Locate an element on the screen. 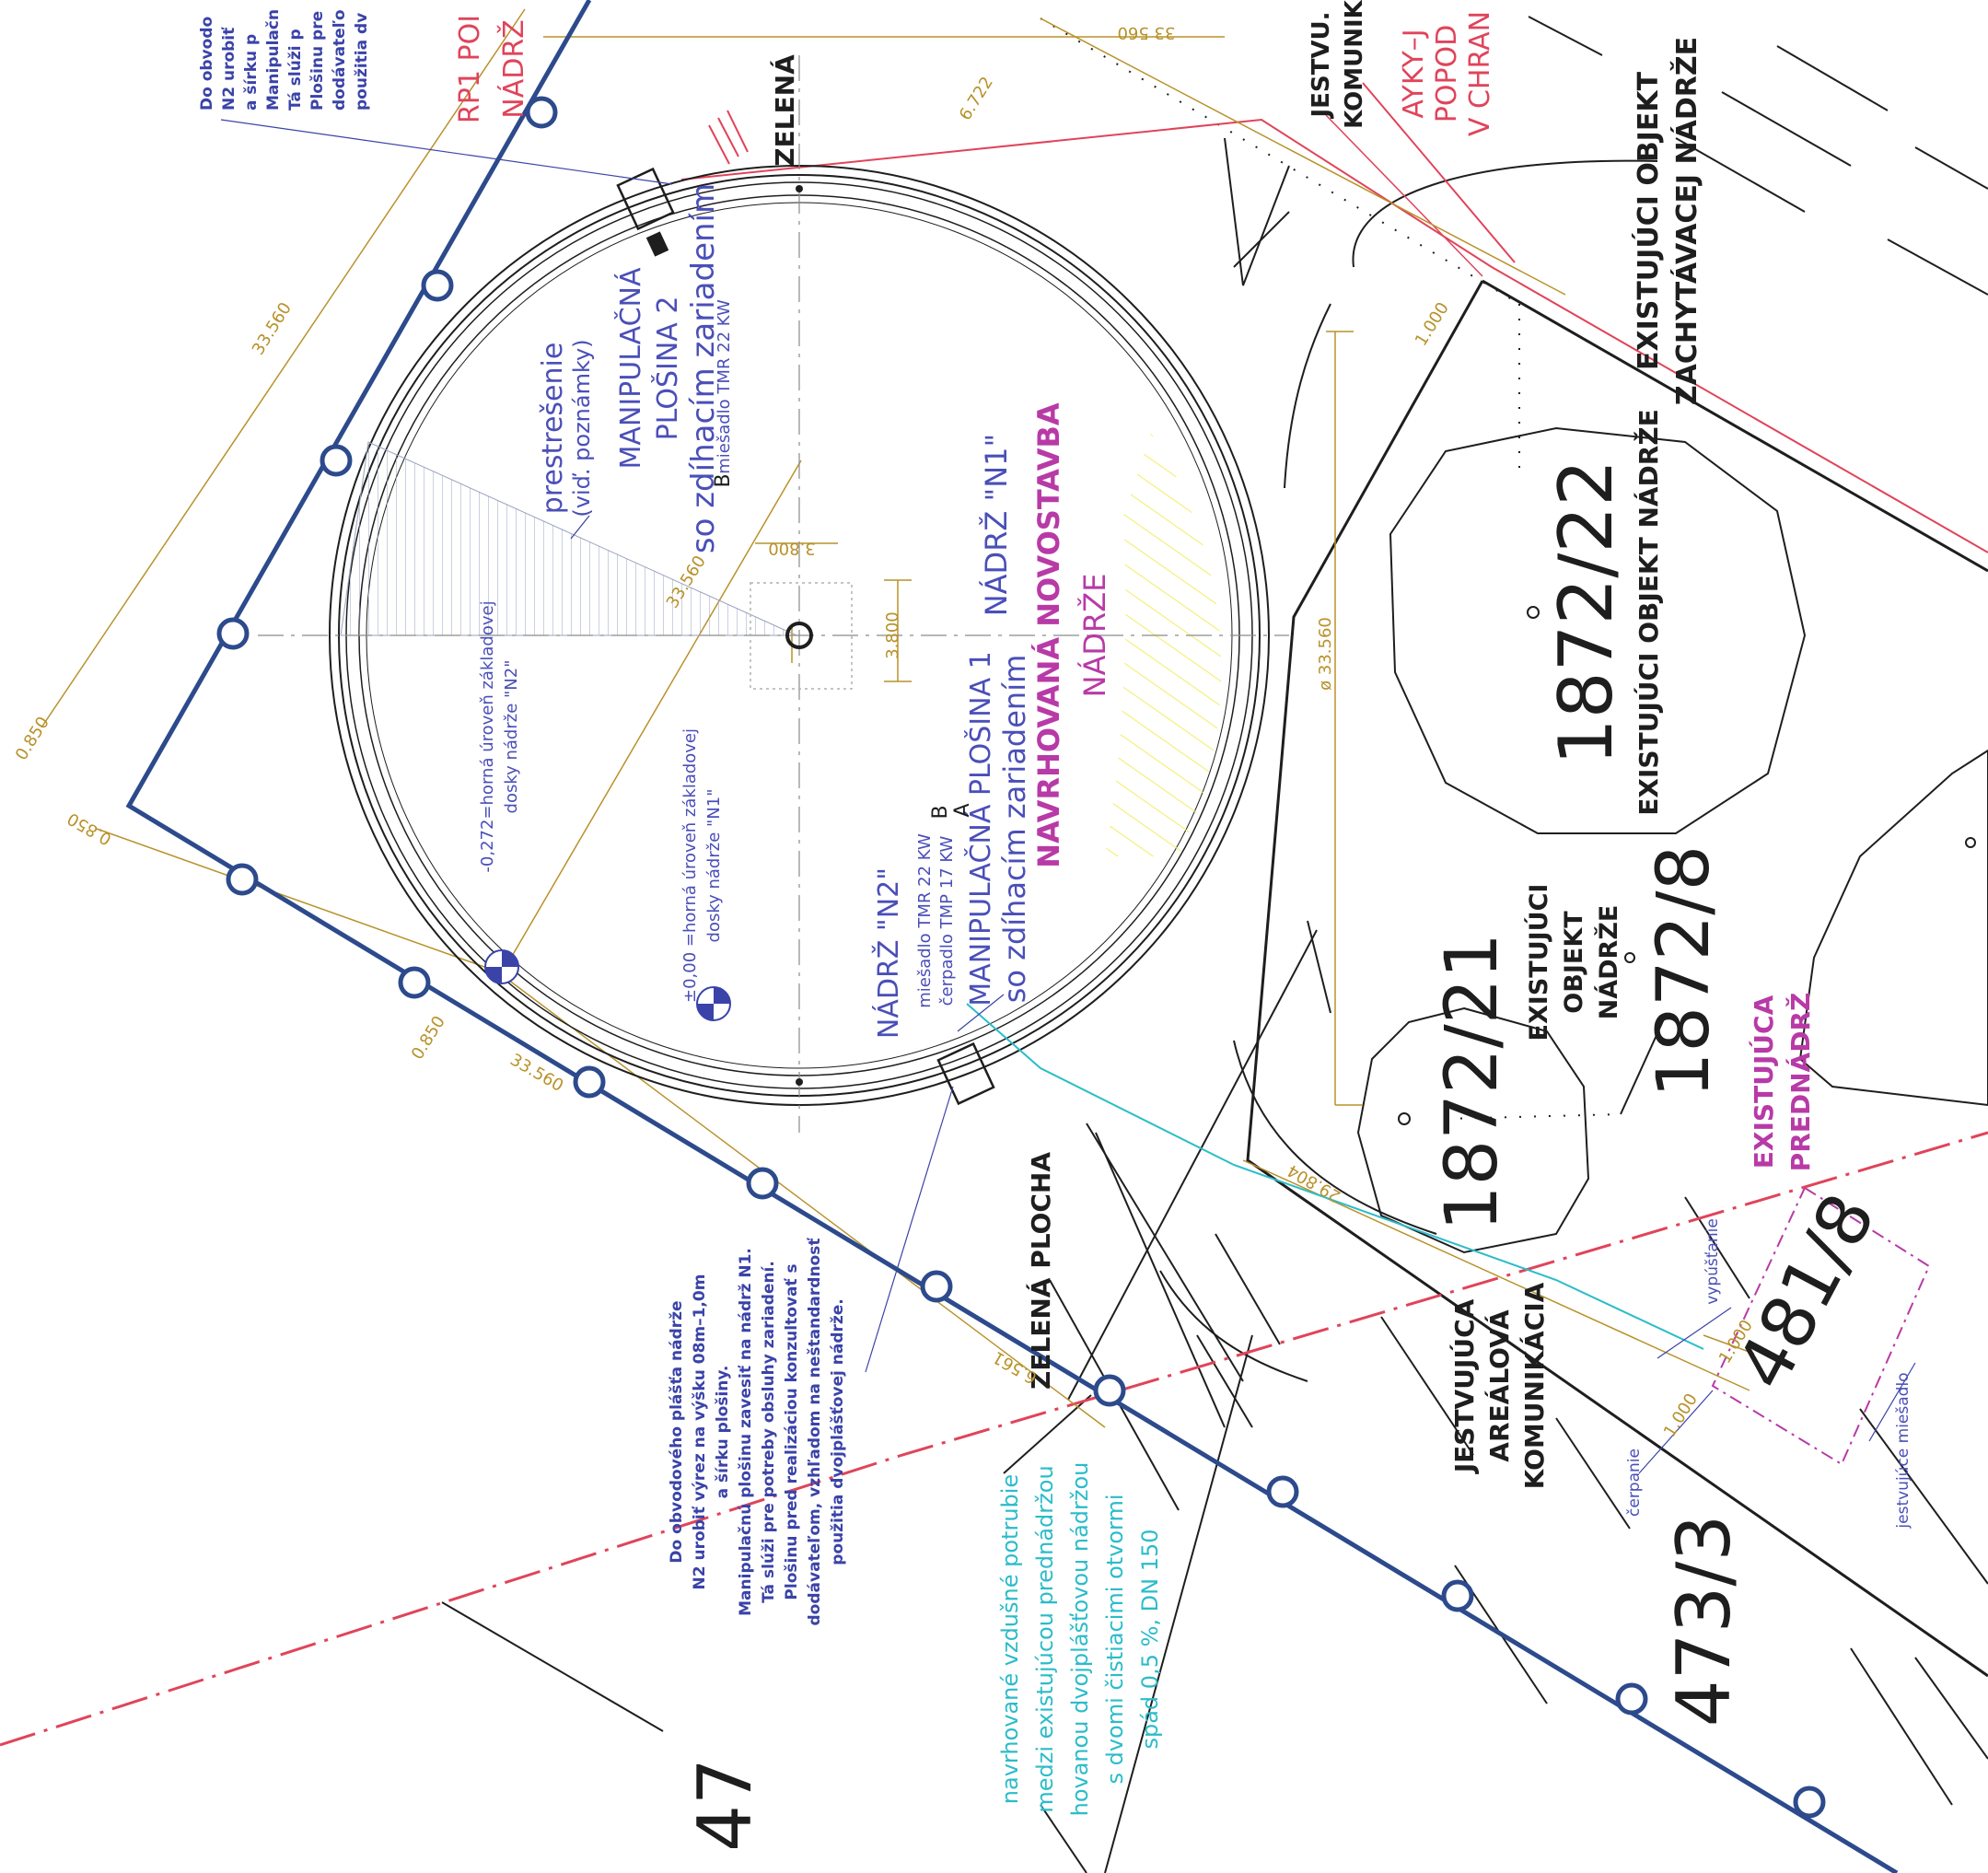 This screenshot has height=1873, width=1988. label-jestvujuca-1: JESTVUJÚCA is located at coordinates (1464, 1386).